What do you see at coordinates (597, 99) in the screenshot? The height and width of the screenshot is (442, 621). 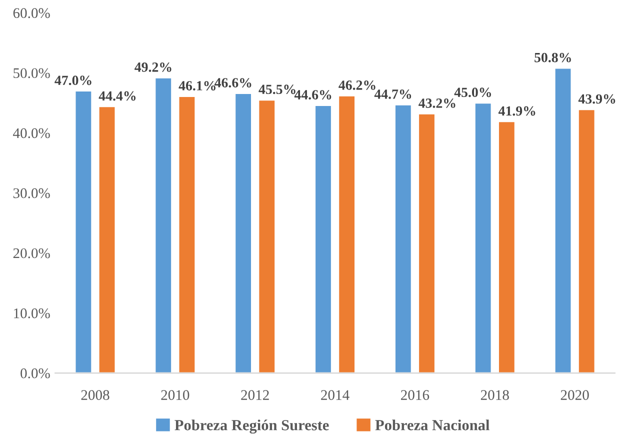 I see `data-label: 43.9%` at bounding box center [597, 99].